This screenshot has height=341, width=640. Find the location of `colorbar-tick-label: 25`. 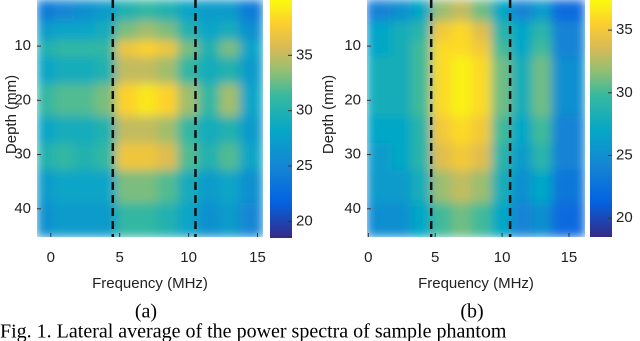

colorbar-tick-label: 25 is located at coordinates (304, 165).